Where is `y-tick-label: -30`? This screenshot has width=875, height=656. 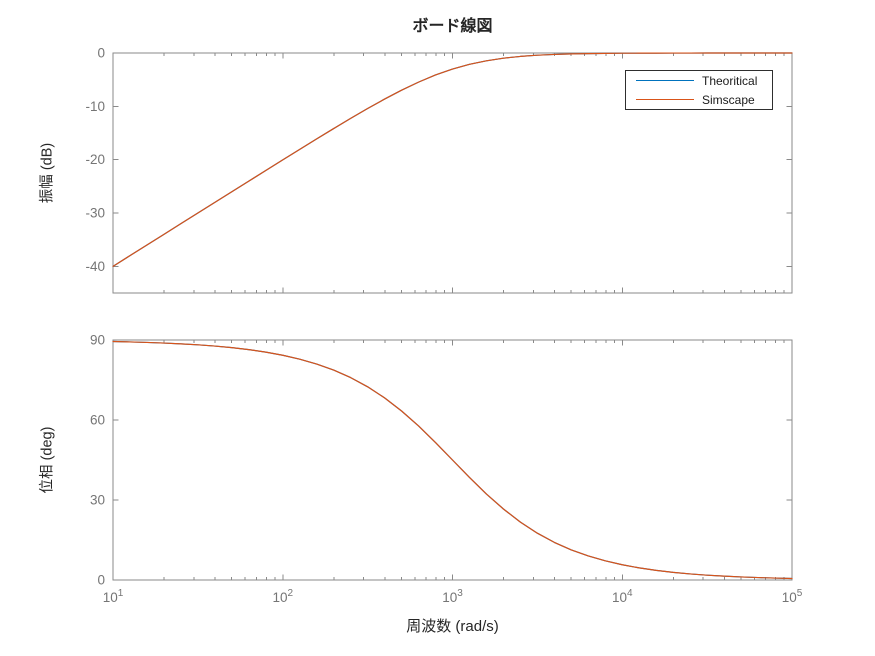 y-tick-label: -30 is located at coordinates (95, 213).